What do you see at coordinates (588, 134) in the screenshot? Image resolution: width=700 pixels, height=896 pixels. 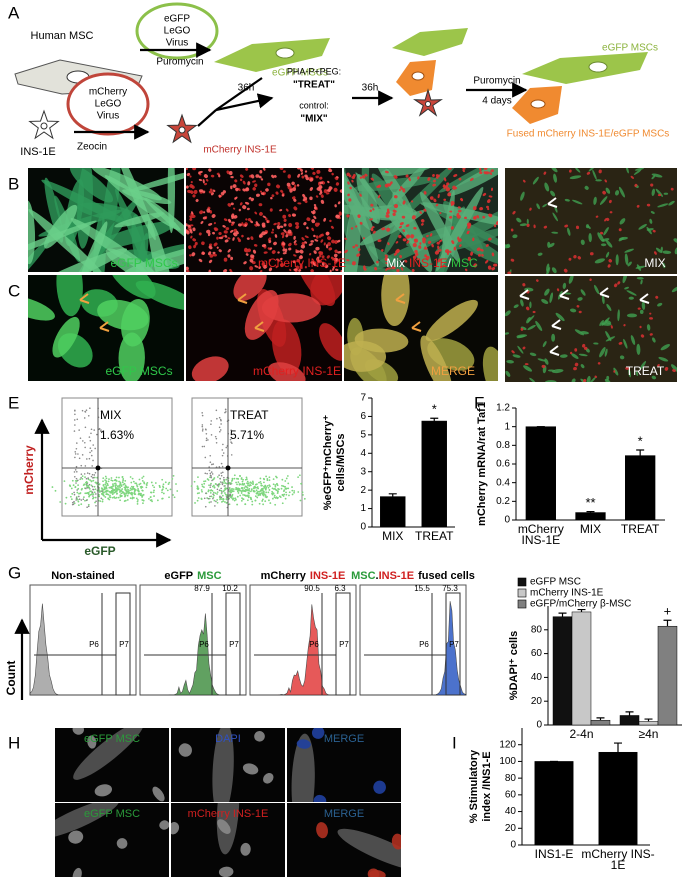 I see `label: Fused mCherry INS-1E/eGFP MSCs` at bounding box center [588, 134].